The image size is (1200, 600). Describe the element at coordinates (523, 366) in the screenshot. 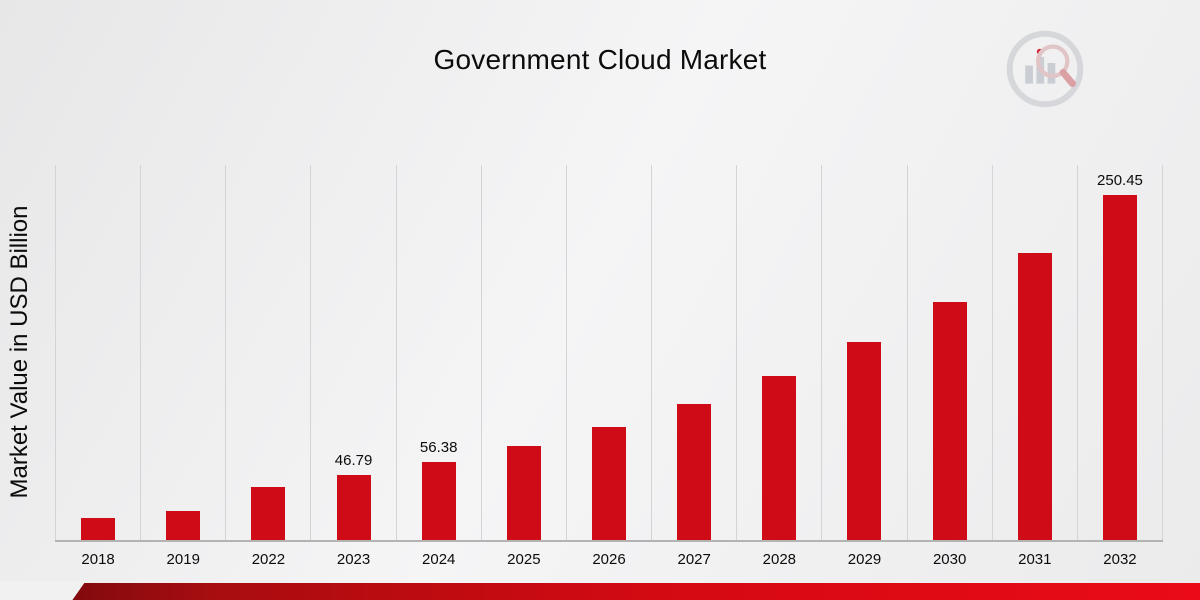

I see `chart-column: 2025` at that location.